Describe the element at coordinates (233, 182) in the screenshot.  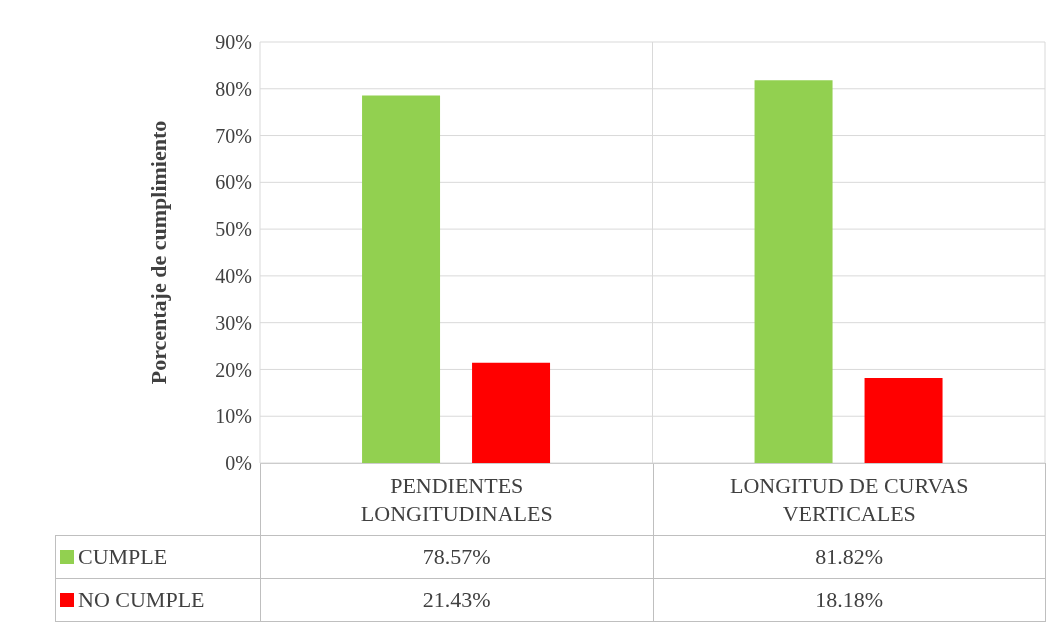
I see `y-tick-label: 60%` at that location.